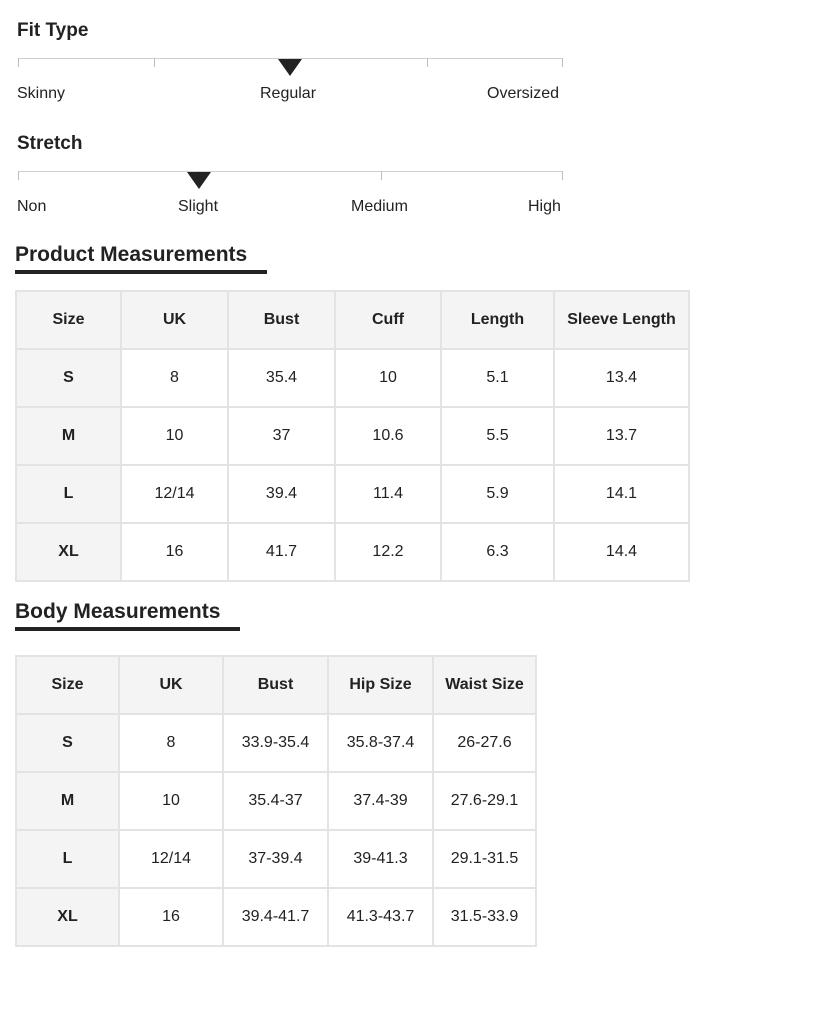 This screenshot has height=1009, width=827. I want to click on table-header-row: Size UK Bust Cuff Length Sleeve Length, so click(352, 320).